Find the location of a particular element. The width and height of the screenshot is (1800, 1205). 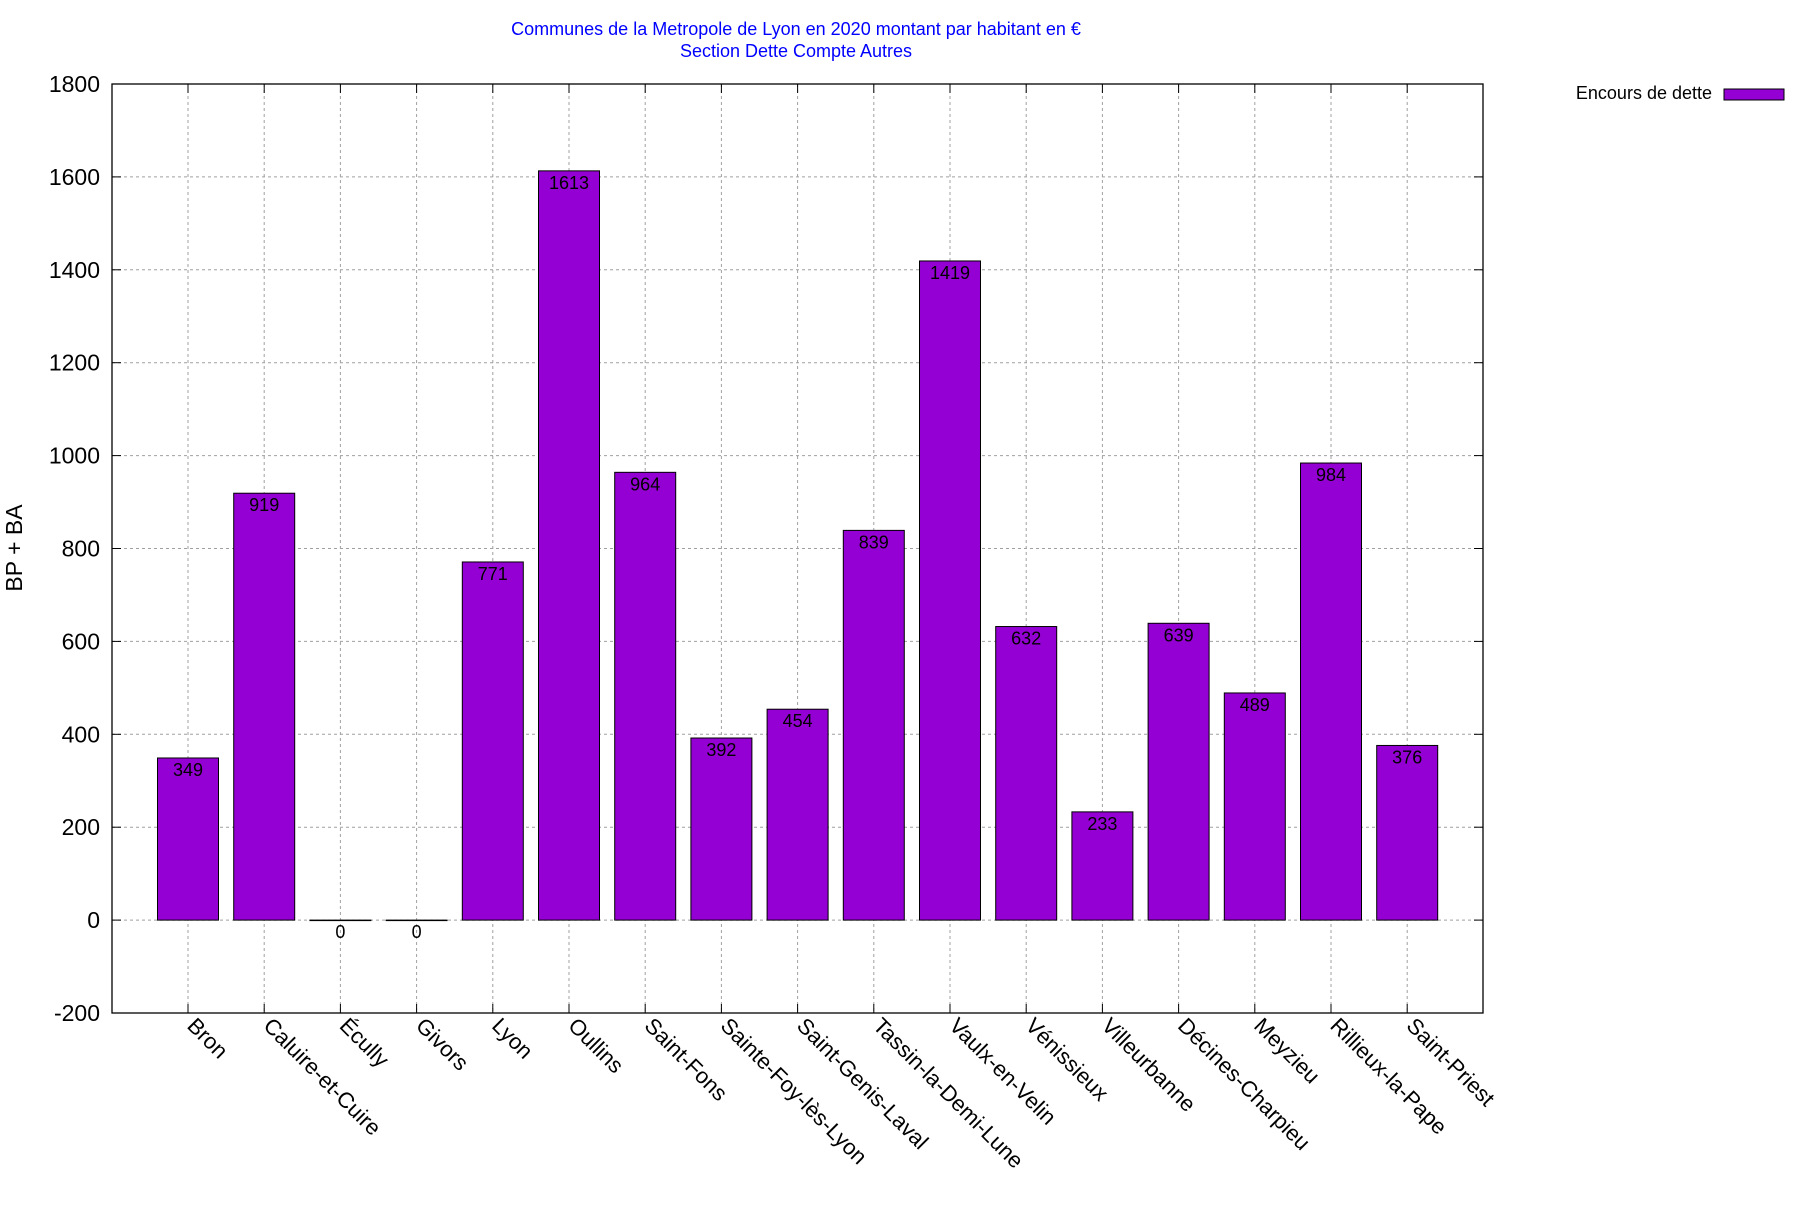

chart-subtitle: Section Dette Compte Autres is located at coordinates (796, 51).